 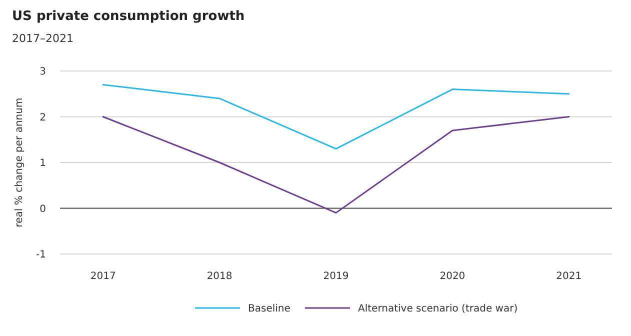 I want to click on chart-subtitle: 2017–2021, so click(x=43, y=38).